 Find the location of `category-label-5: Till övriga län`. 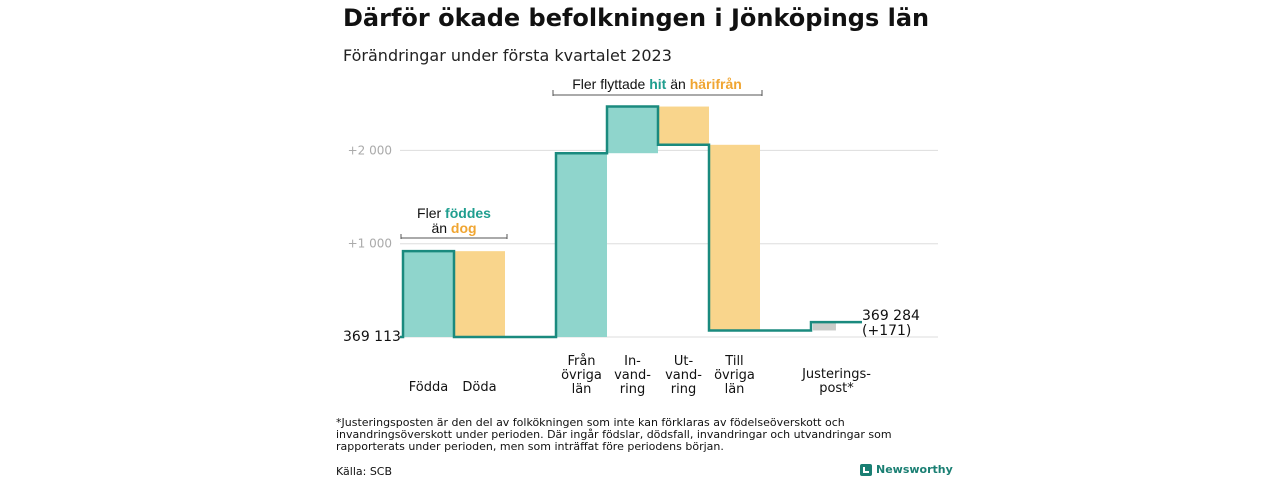

category-label-5: Till övriga län is located at coordinates (734, 375).